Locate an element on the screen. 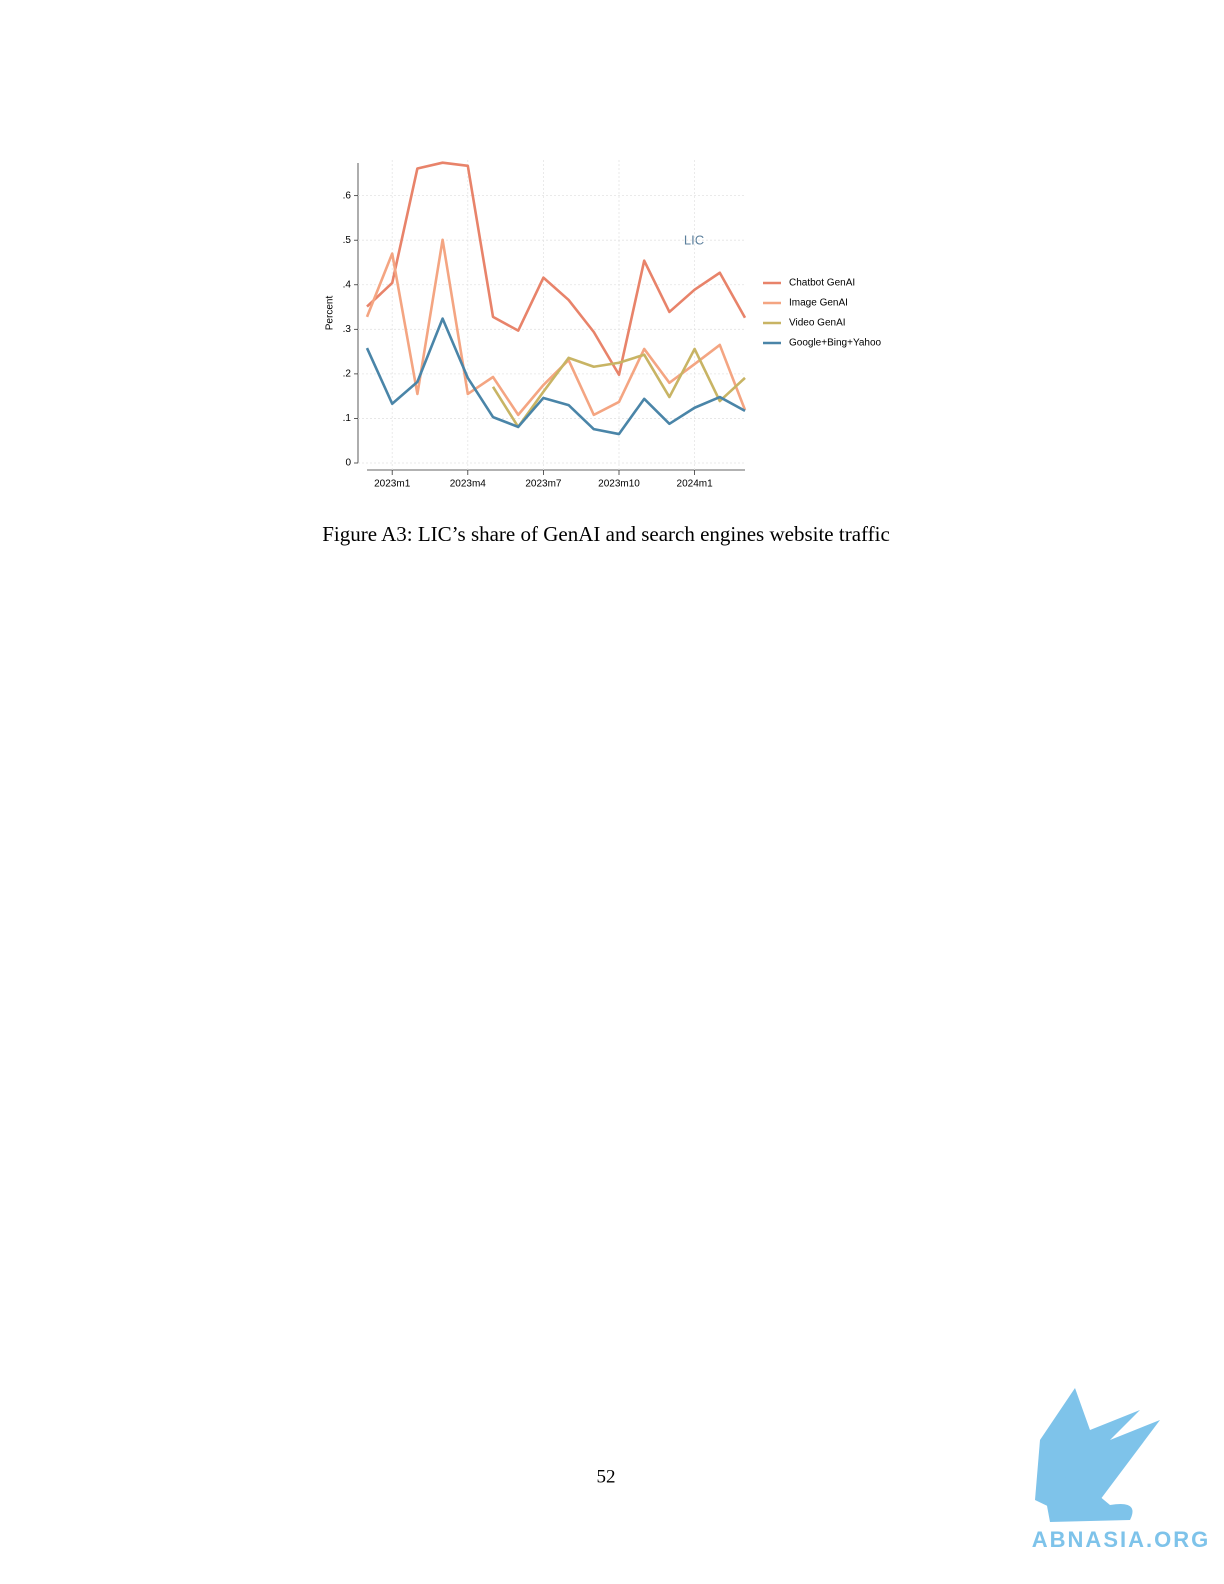  x-tick-label: 2024m1 is located at coordinates (695, 484).